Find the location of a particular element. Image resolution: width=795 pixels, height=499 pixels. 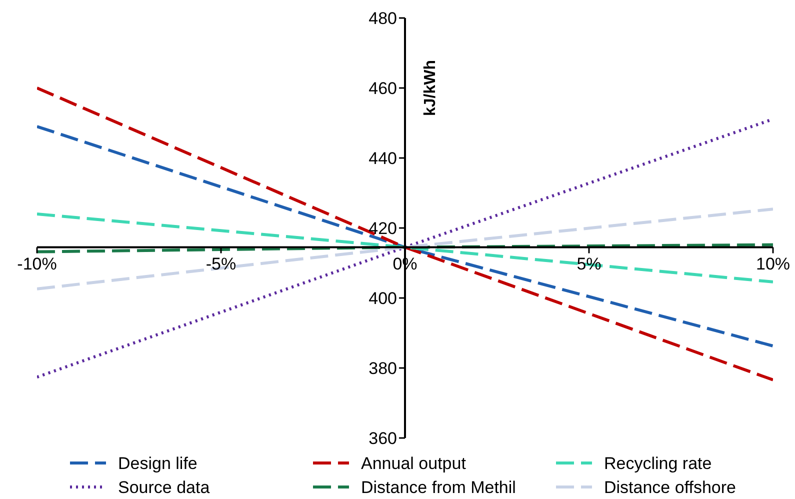

legend-label: Distance from Methil is located at coordinates (438, 487).